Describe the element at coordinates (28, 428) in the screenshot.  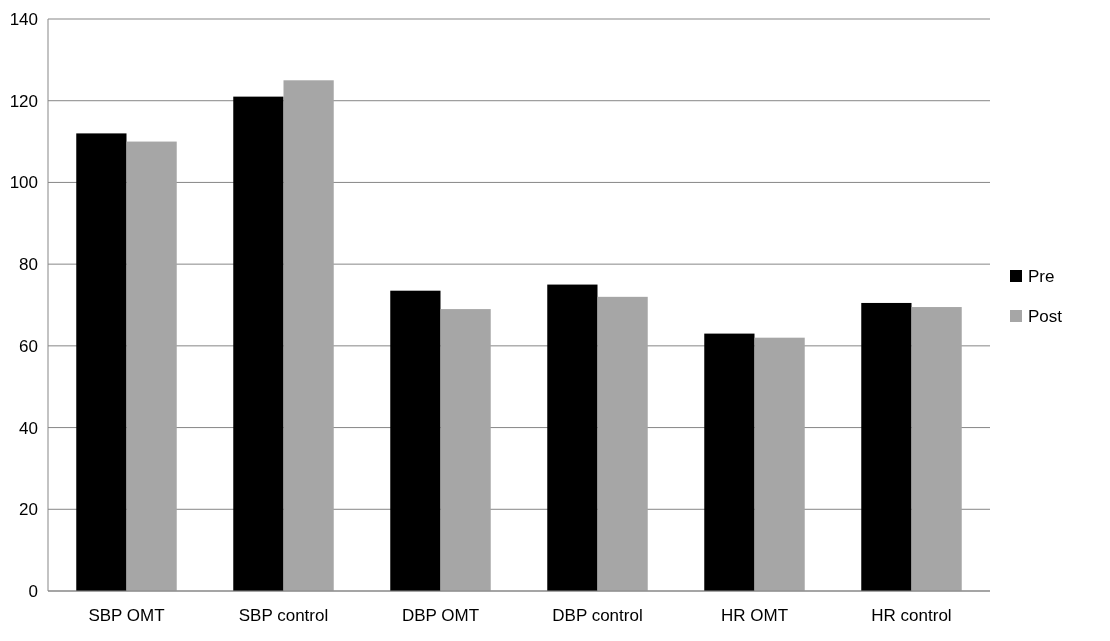
I see `y-tick-label: 40` at that location.